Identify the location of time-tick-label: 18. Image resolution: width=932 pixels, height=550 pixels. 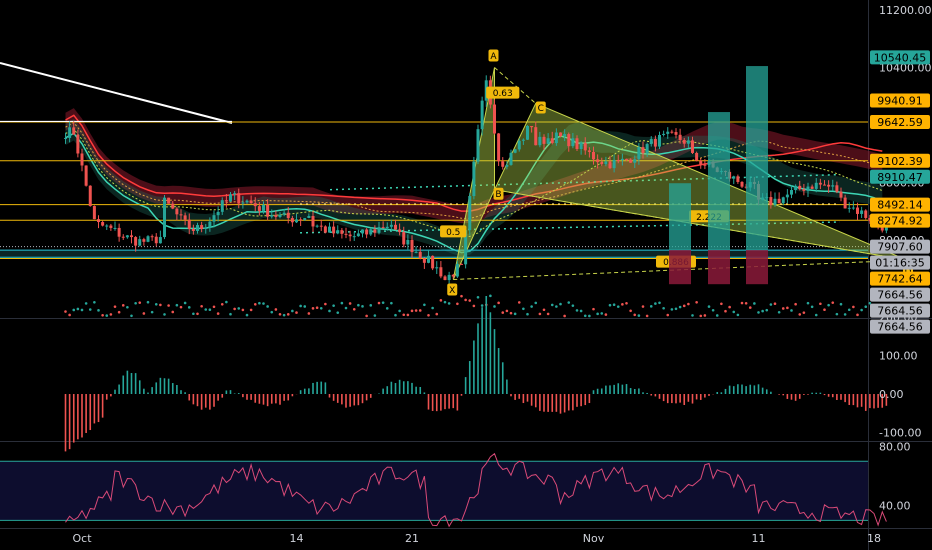
(874, 538).